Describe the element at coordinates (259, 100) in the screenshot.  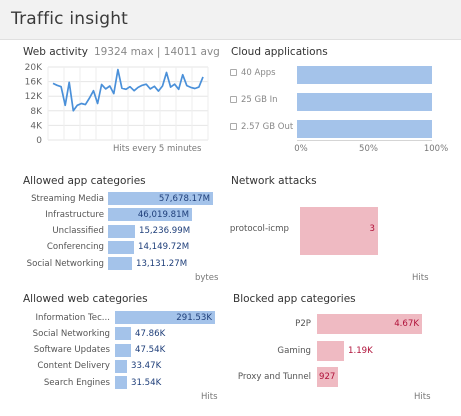
I see `cloud-row-text: 25 GB In` at that location.